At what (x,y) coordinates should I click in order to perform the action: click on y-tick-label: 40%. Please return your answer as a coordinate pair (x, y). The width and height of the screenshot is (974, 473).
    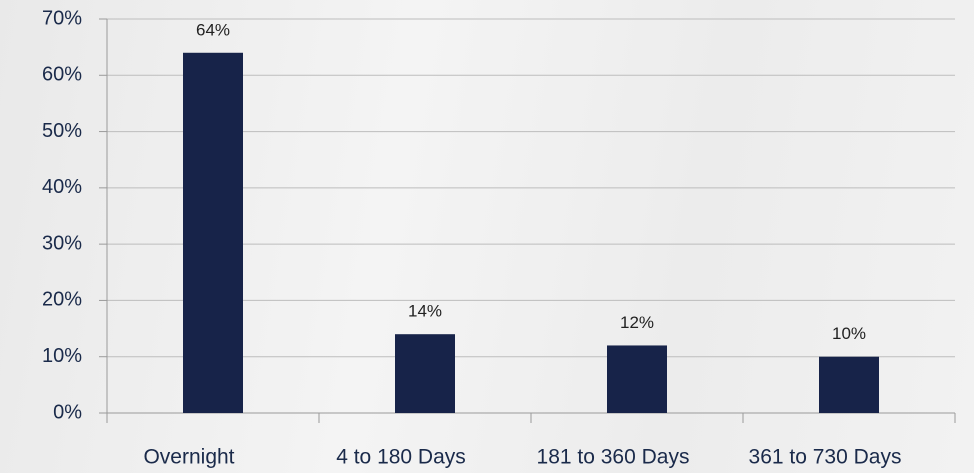
    Looking at the image, I should click on (62, 187).